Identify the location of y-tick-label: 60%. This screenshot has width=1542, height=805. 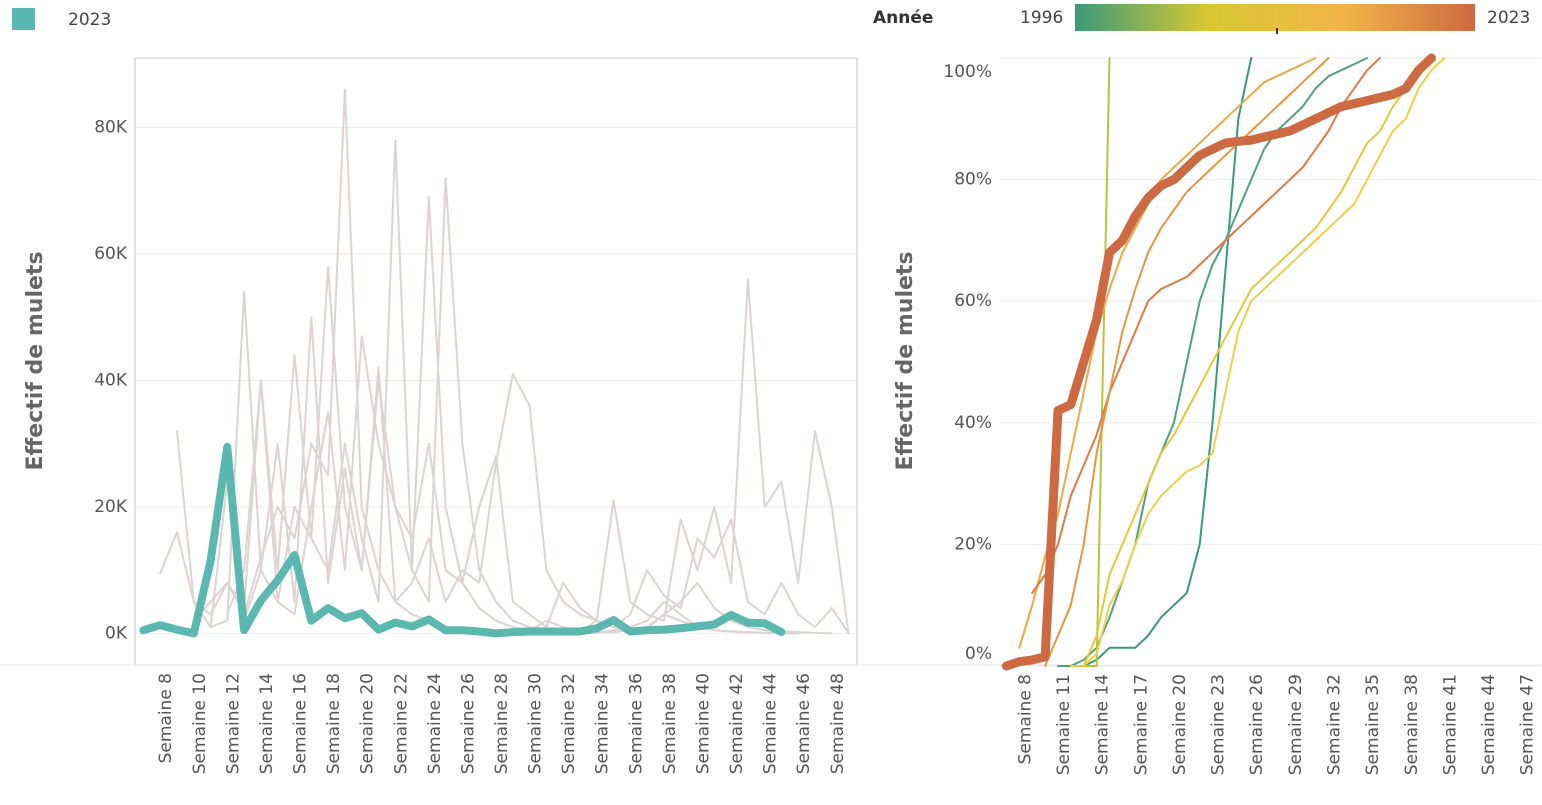
(973, 301).